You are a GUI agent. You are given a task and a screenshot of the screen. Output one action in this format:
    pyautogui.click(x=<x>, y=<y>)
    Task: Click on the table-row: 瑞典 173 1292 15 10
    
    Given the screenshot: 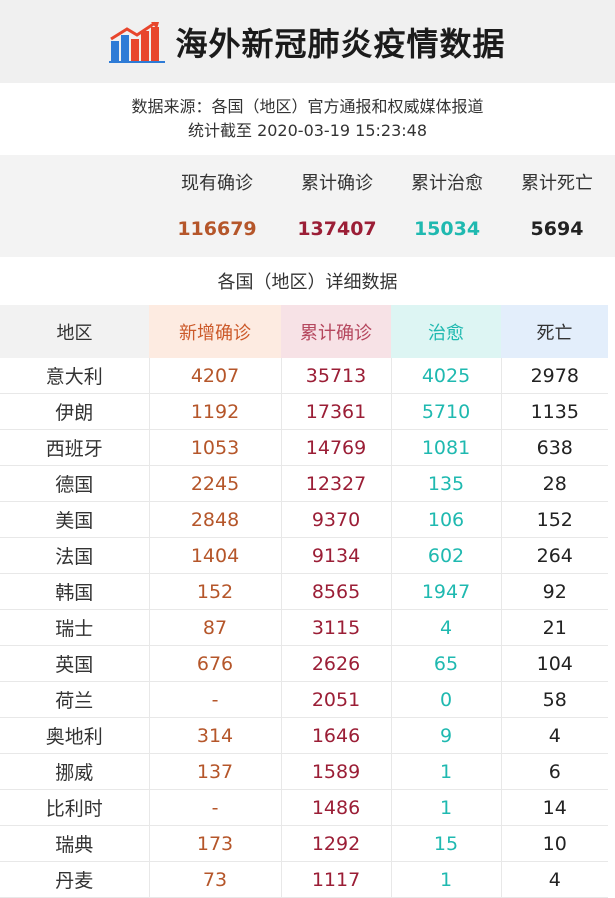 What is the action you would take?
    pyautogui.click(x=304, y=843)
    